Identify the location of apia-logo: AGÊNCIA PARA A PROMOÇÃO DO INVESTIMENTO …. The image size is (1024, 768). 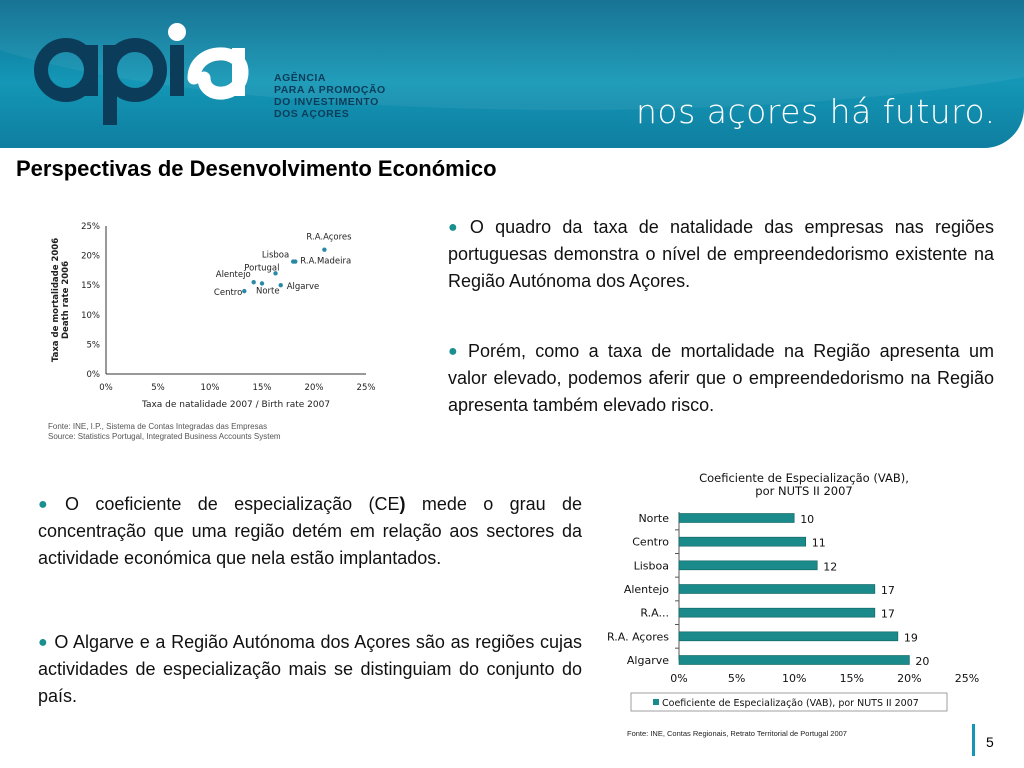
(206, 73).